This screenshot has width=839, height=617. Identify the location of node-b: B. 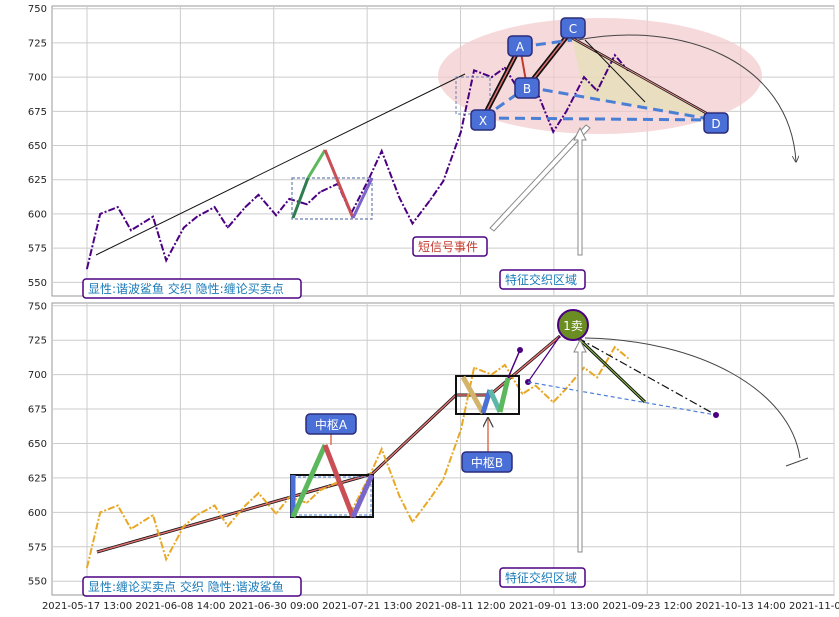
(527, 88).